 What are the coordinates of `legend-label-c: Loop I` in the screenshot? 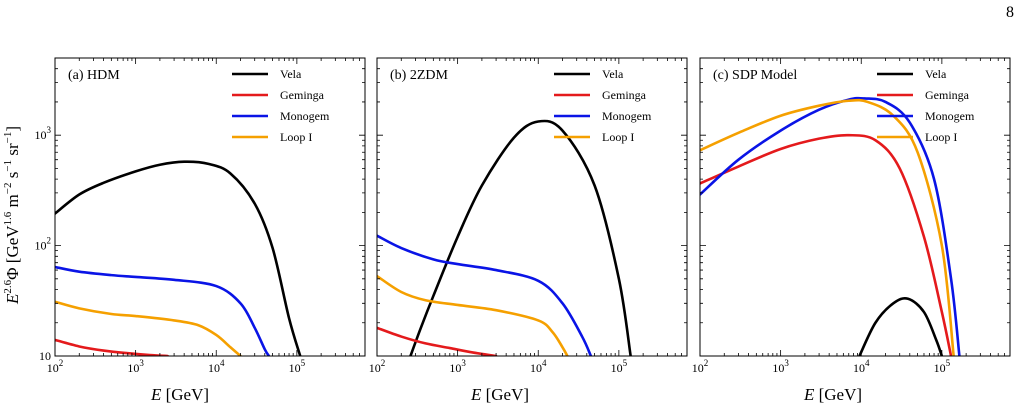 It's located at (941, 137).